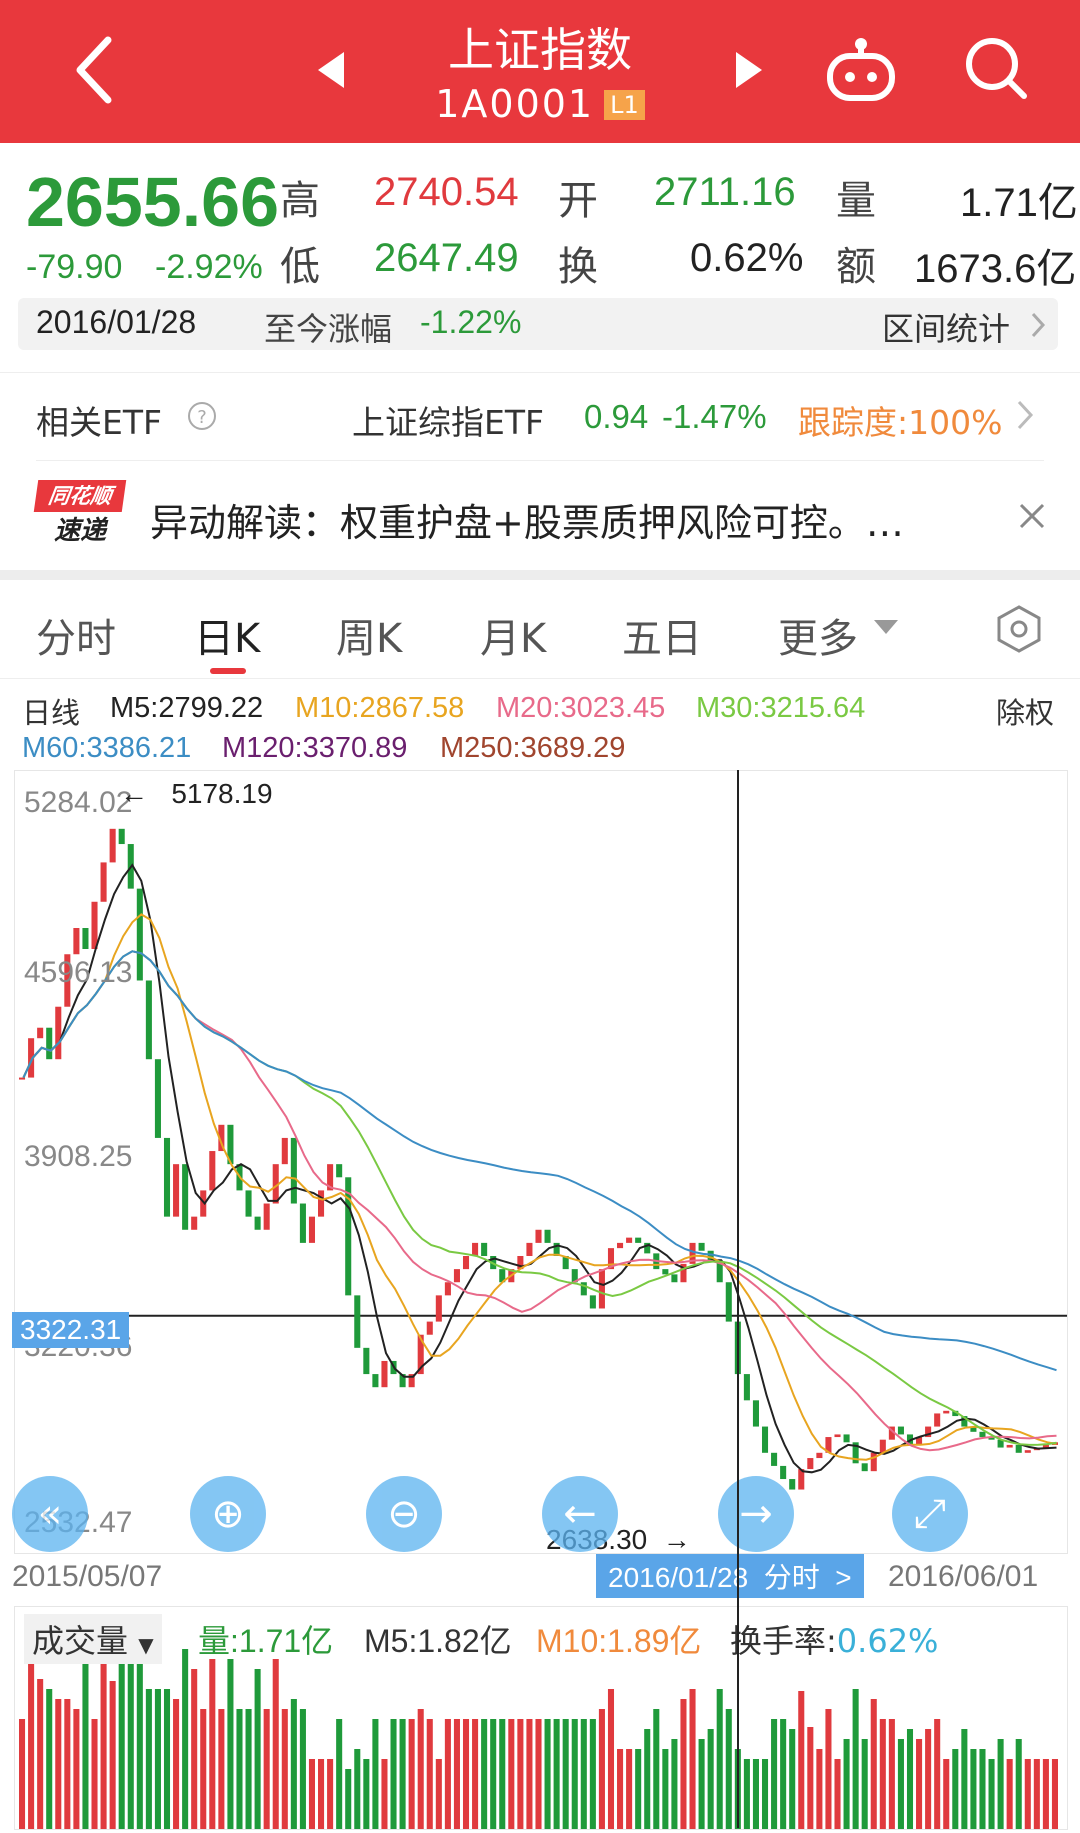  What do you see at coordinates (930, 1514) in the screenshot?
I see `expand-icon: ⤢` at bounding box center [930, 1514].